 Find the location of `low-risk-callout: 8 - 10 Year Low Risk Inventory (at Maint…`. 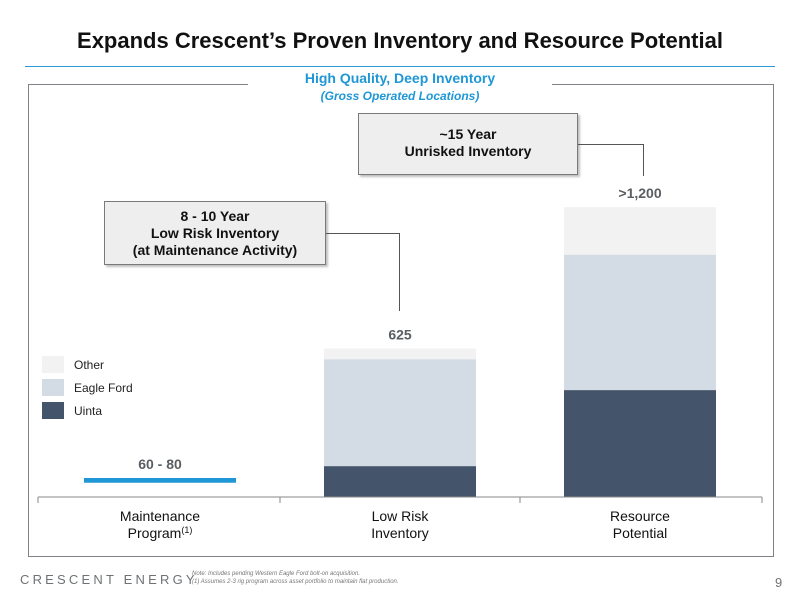

low-risk-callout: 8 - 10 Year Low Risk Inventory (at Maint… is located at coordinates (215, 233).